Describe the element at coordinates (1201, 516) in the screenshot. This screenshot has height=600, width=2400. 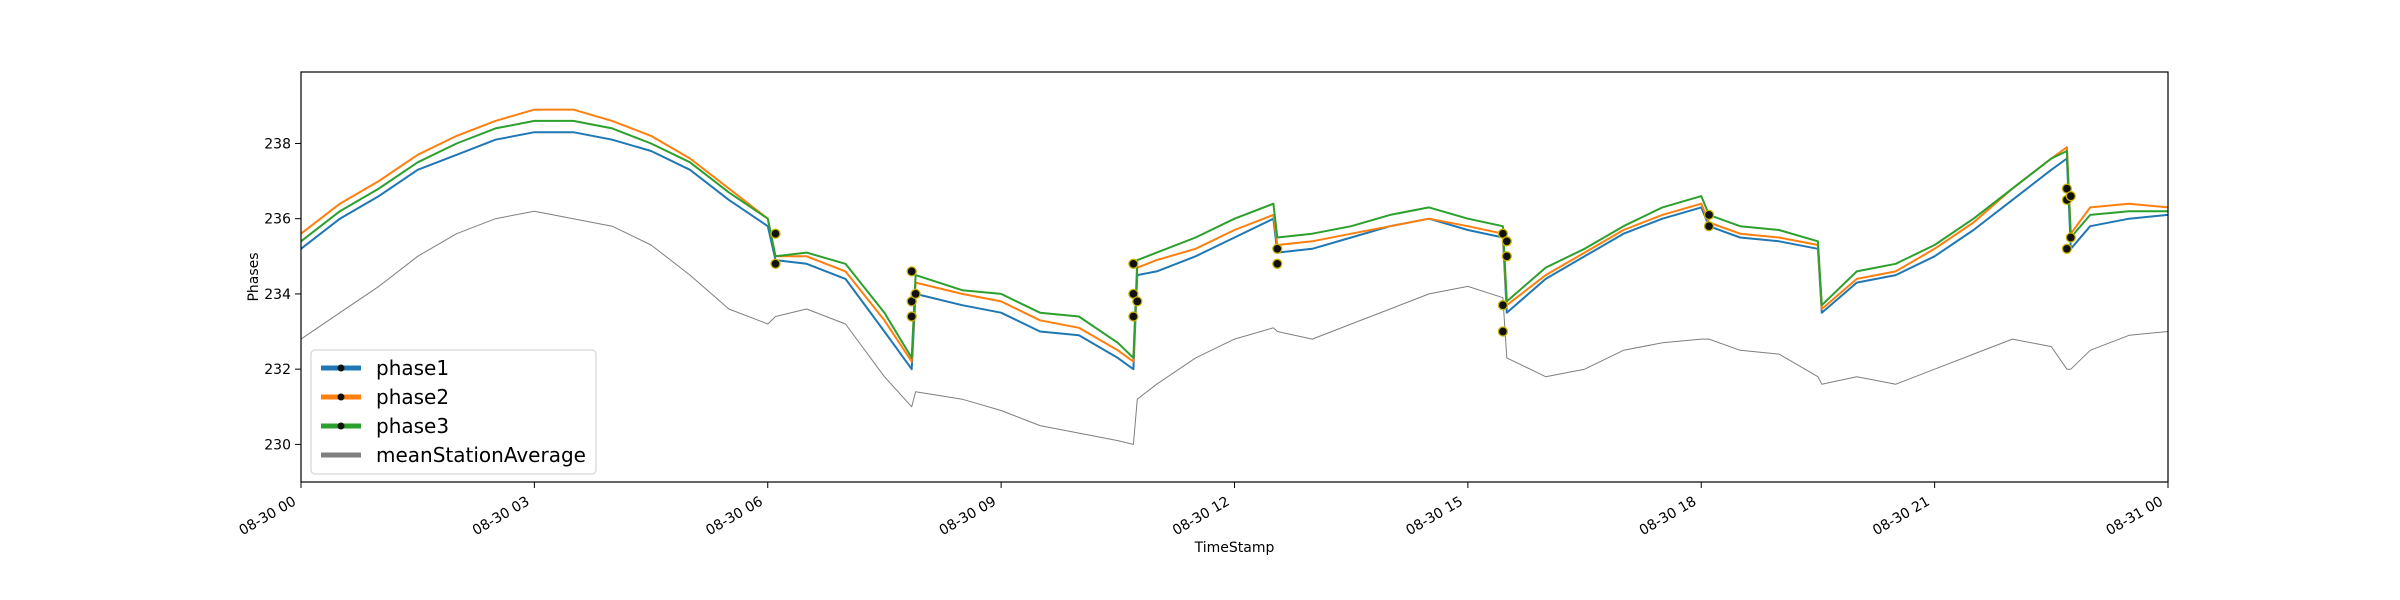
I see `x-tick-label: 08-30 12` at that location.